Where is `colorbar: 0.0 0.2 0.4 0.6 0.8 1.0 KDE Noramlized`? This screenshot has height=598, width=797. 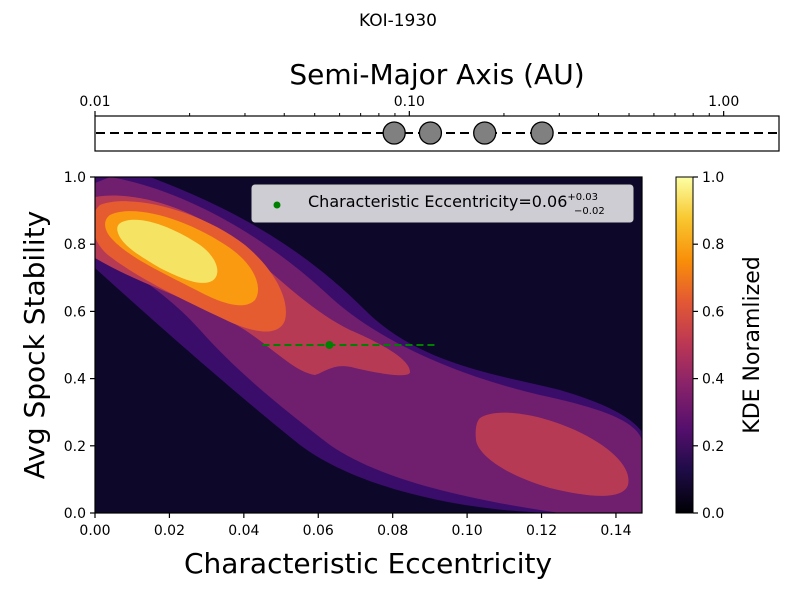
colorbar: 0.0 0.2 0.4 0.6 0.8 1.0 KDE Noramlized is located at coordinates (720, 346).